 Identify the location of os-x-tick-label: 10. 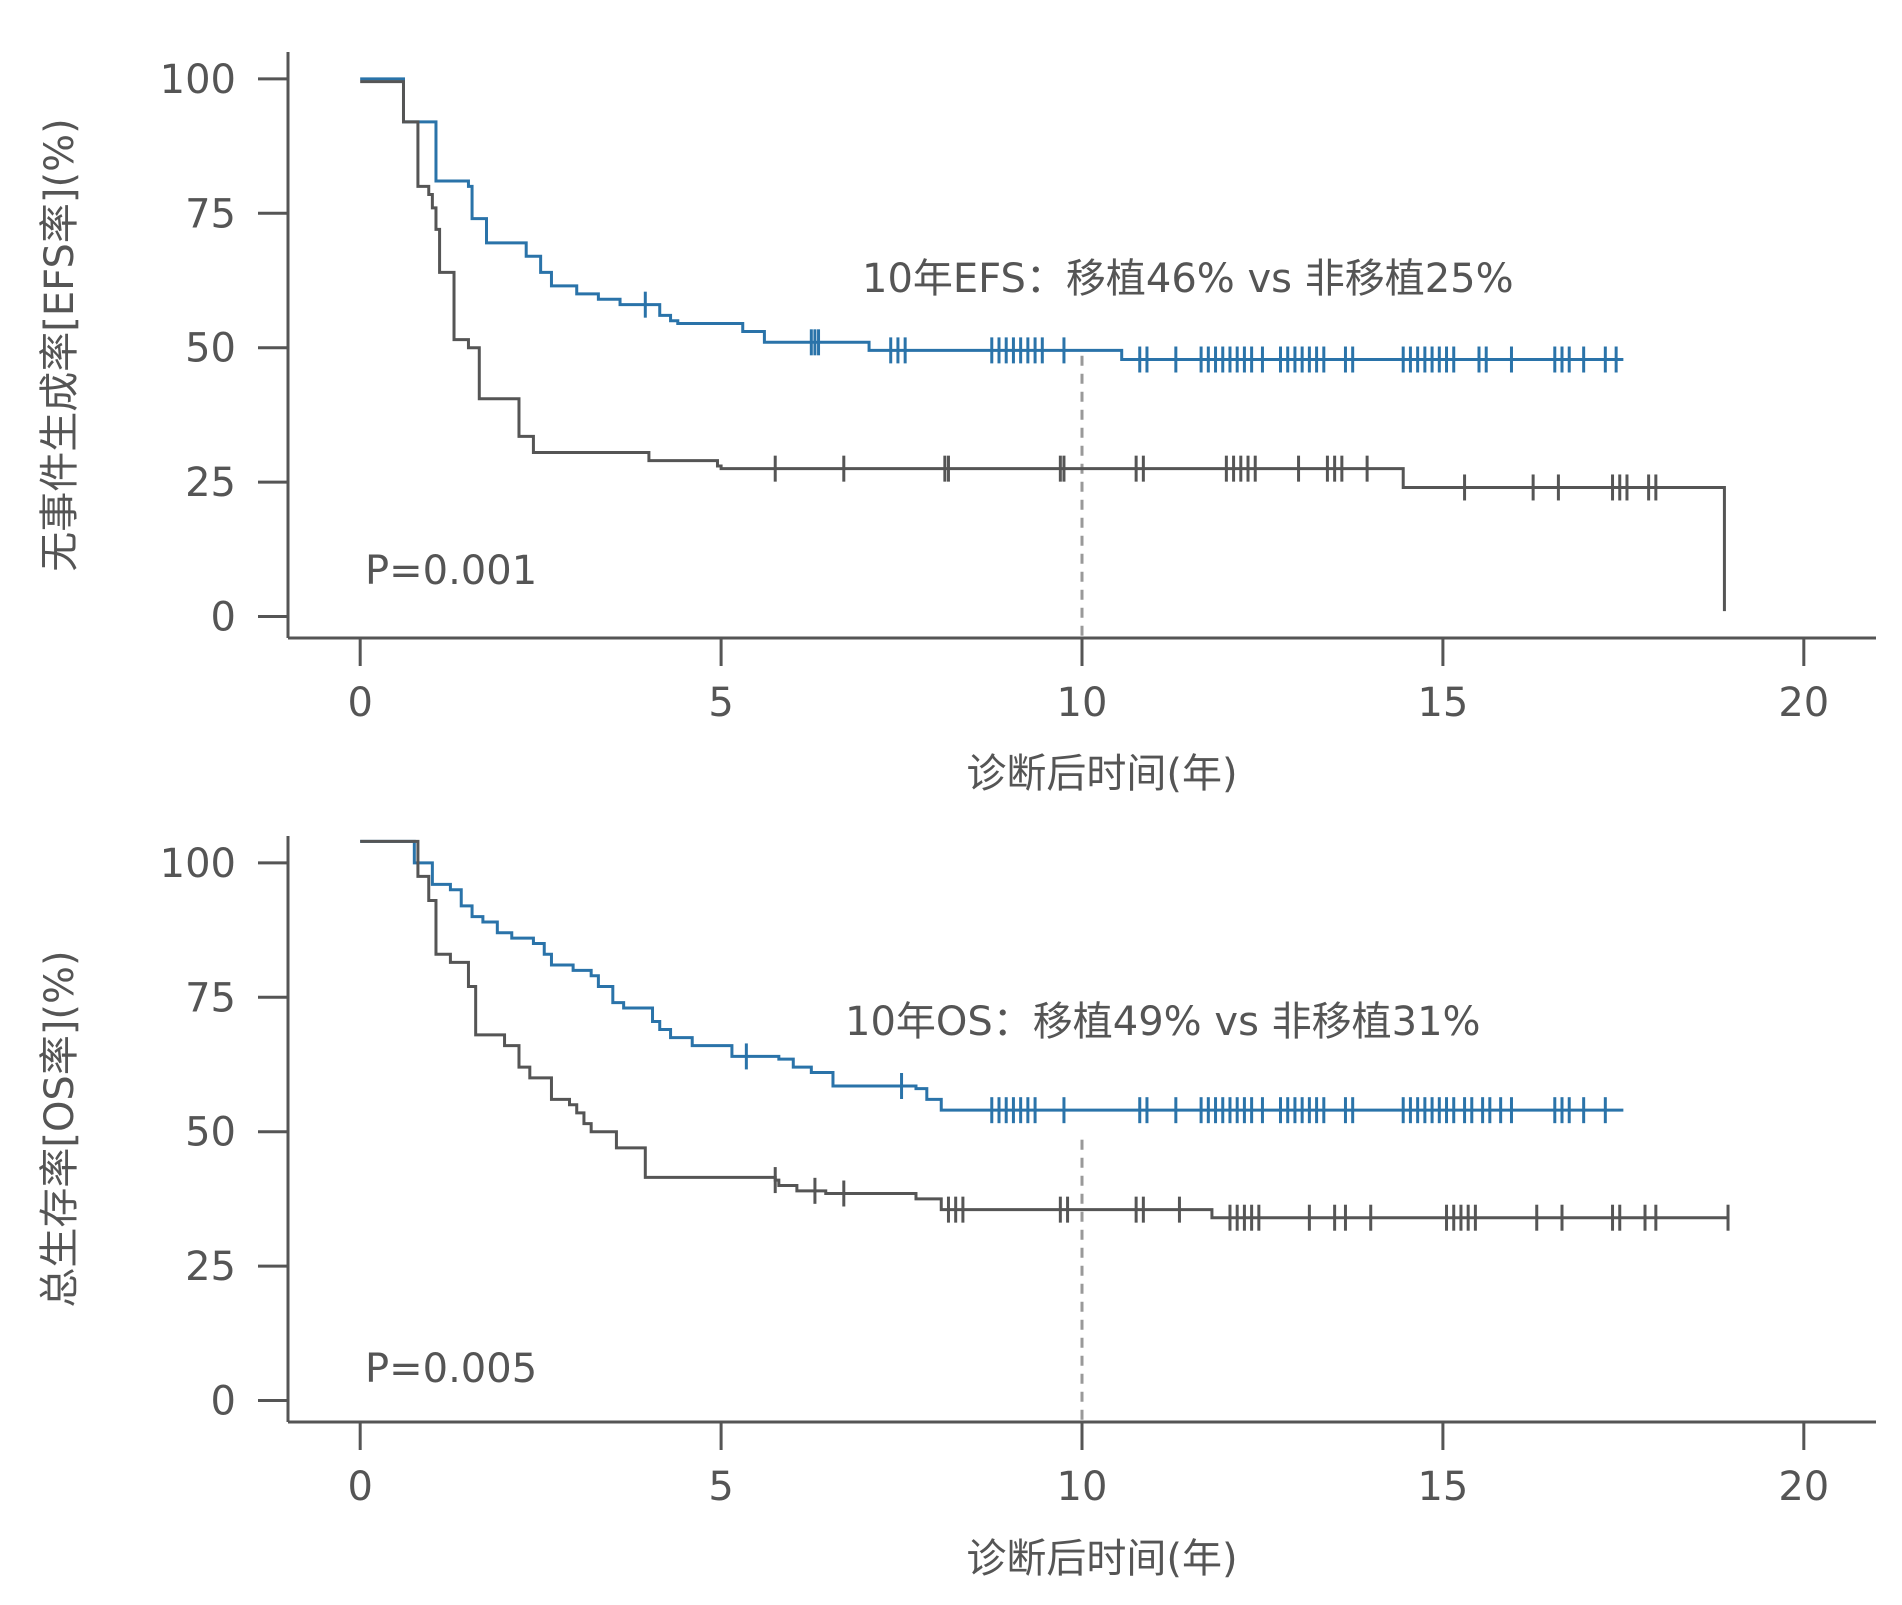
(1082, 1487).